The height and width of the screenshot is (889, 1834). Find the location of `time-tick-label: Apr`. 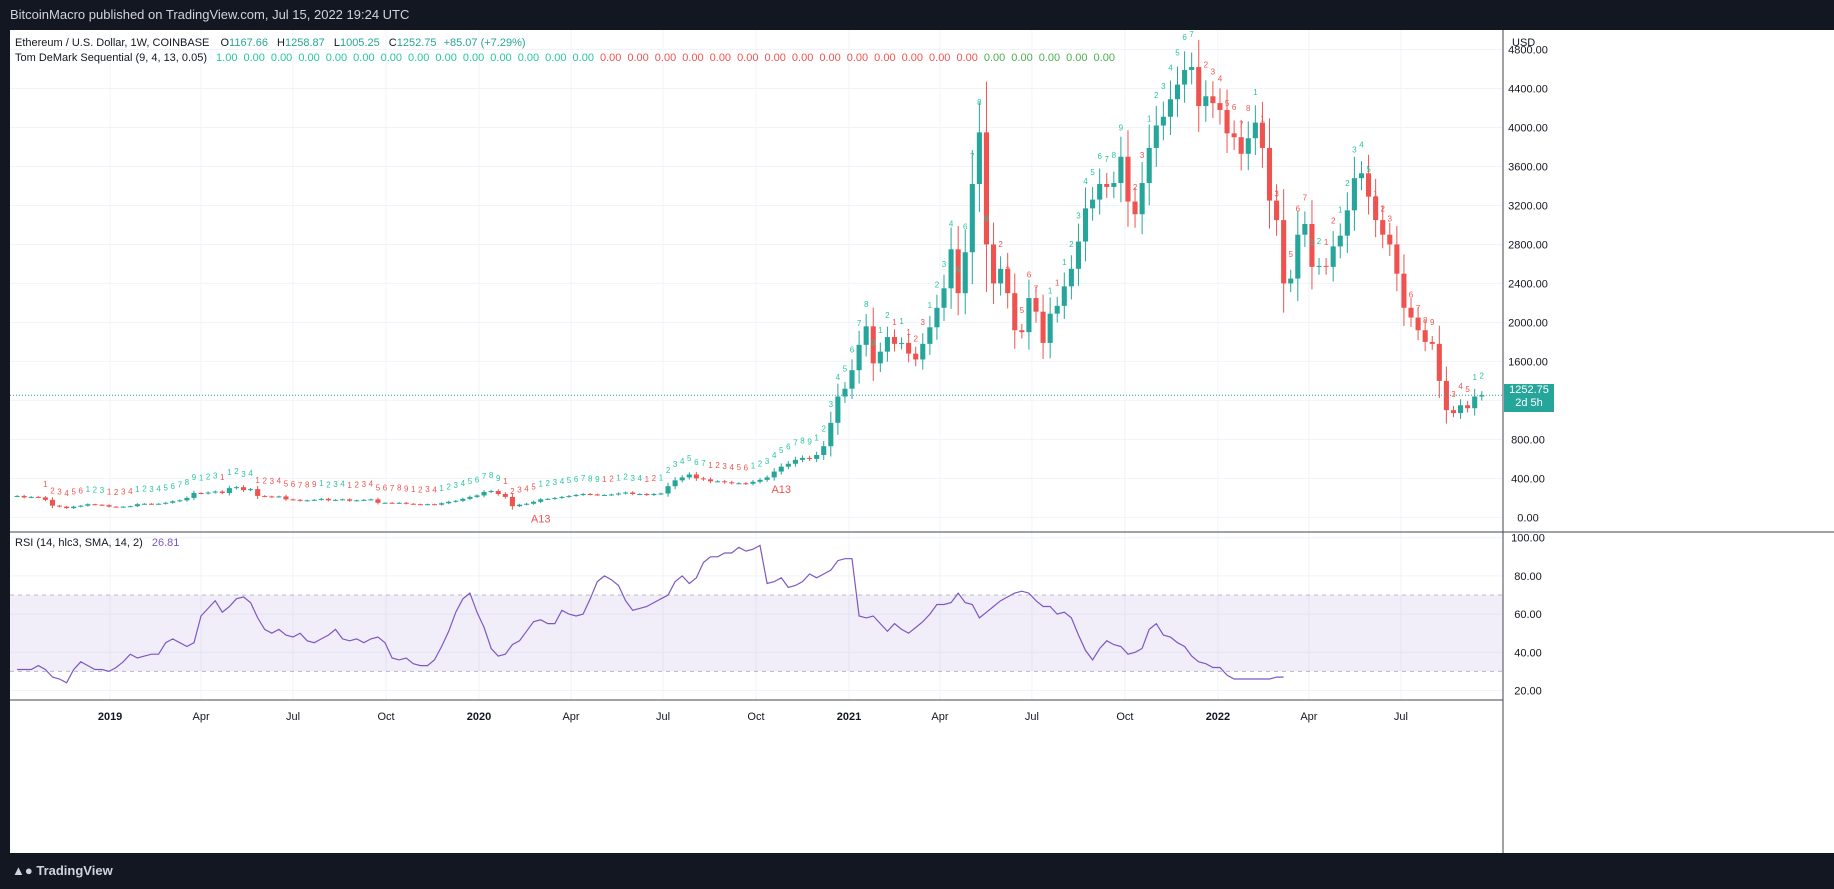

time-tick-label: Apr is located at coordinates (939, 717).